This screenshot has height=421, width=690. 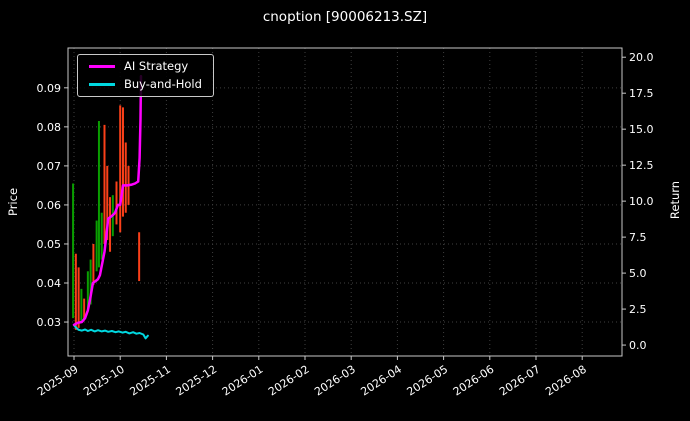 What do you see at coordinates (638, 237) in the screenshot?
I see `svg-text: 7.5` at bounding box center [638, 237].